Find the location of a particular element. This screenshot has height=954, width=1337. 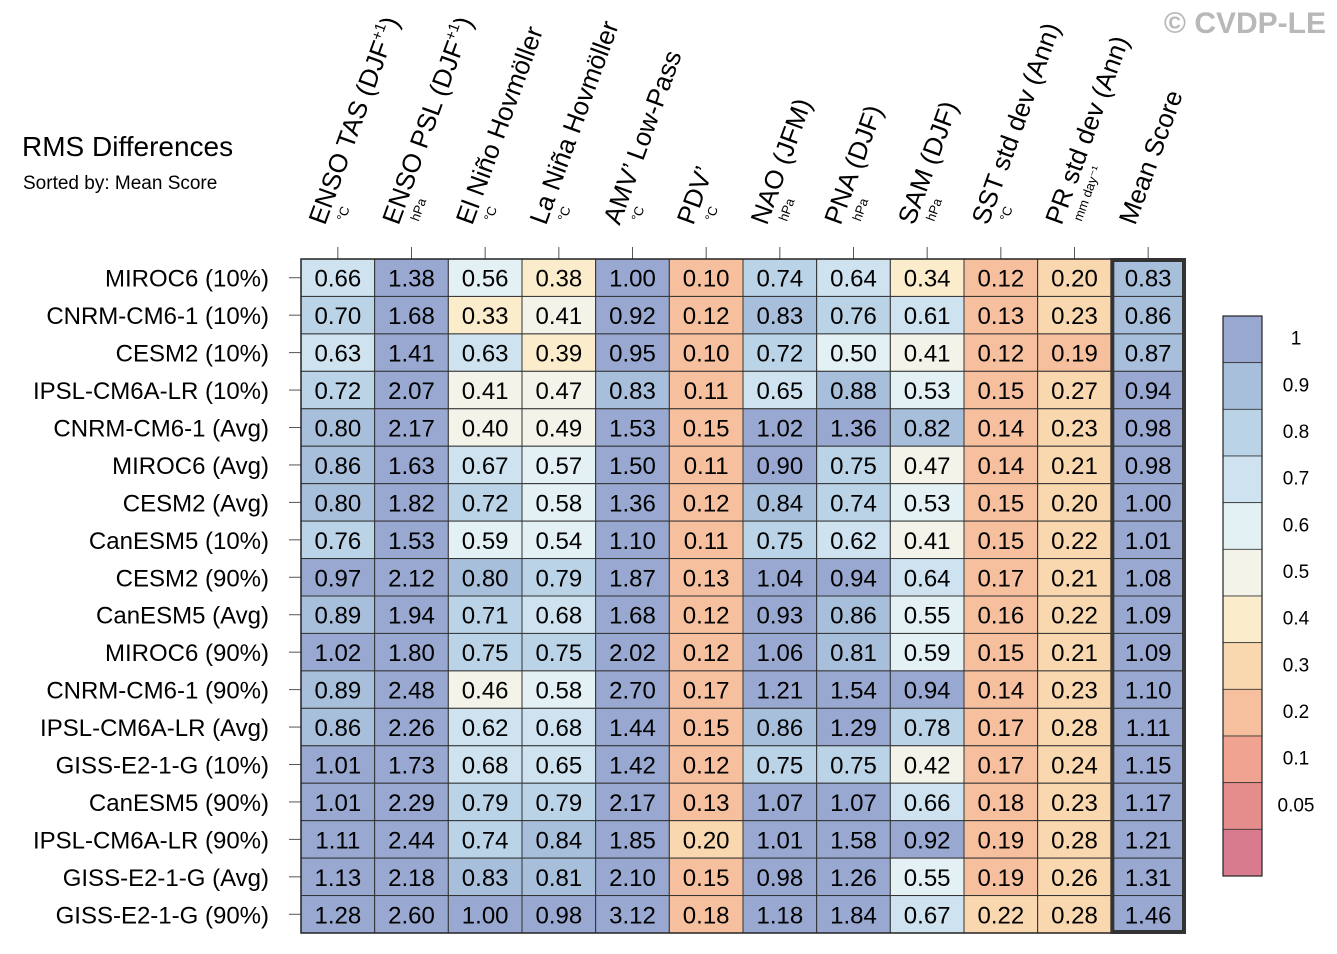

cell-value-label: 0.82 is located at coordinates (927, 429).